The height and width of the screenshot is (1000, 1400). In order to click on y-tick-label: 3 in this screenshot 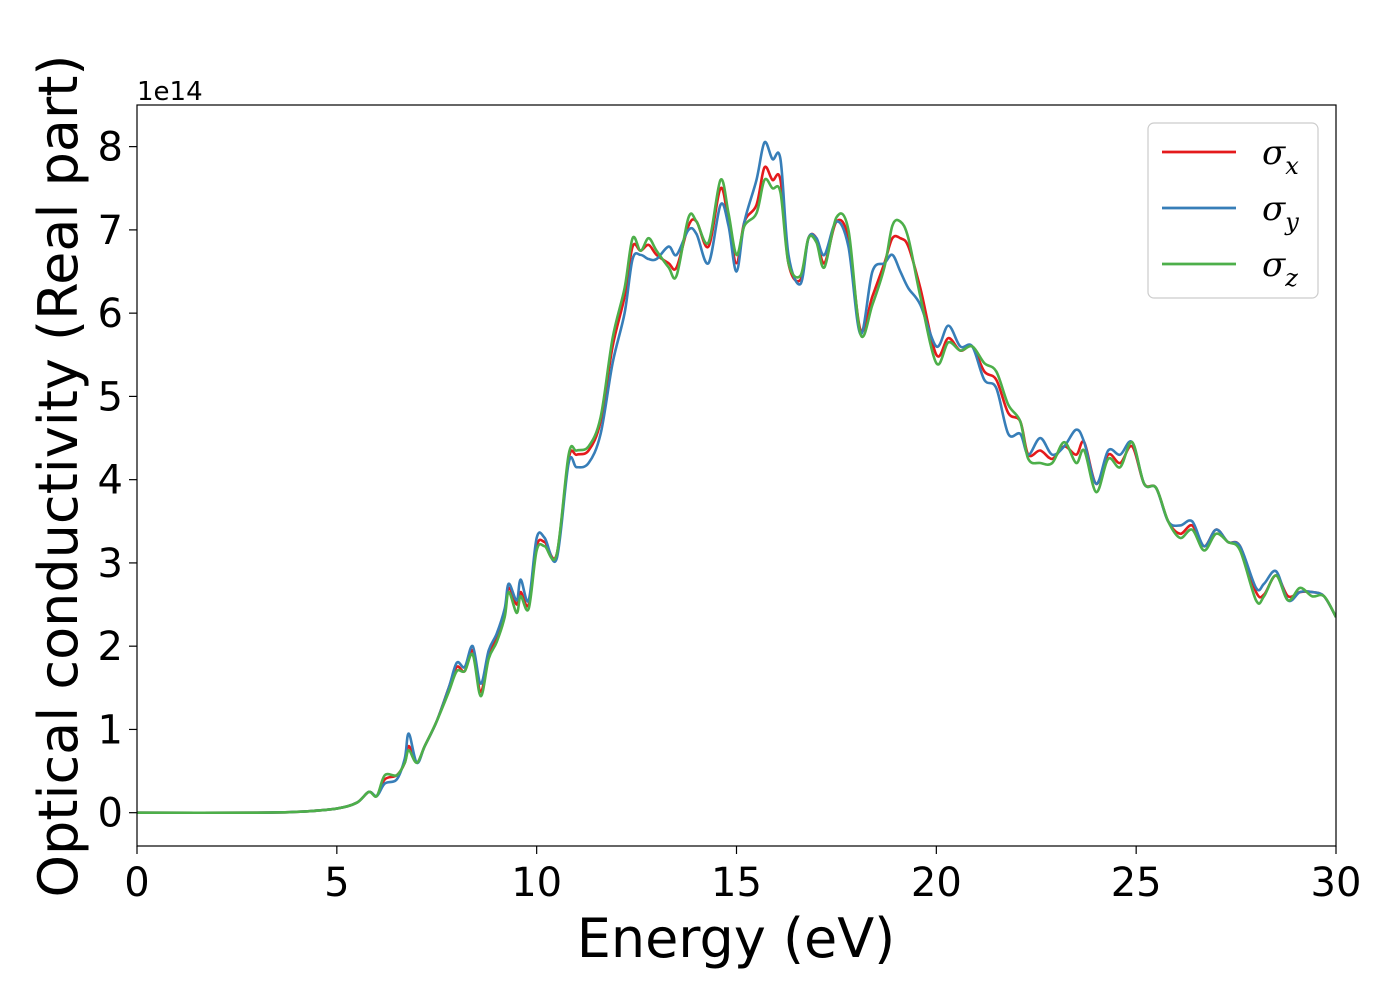, I will do `click(110, 564)`.